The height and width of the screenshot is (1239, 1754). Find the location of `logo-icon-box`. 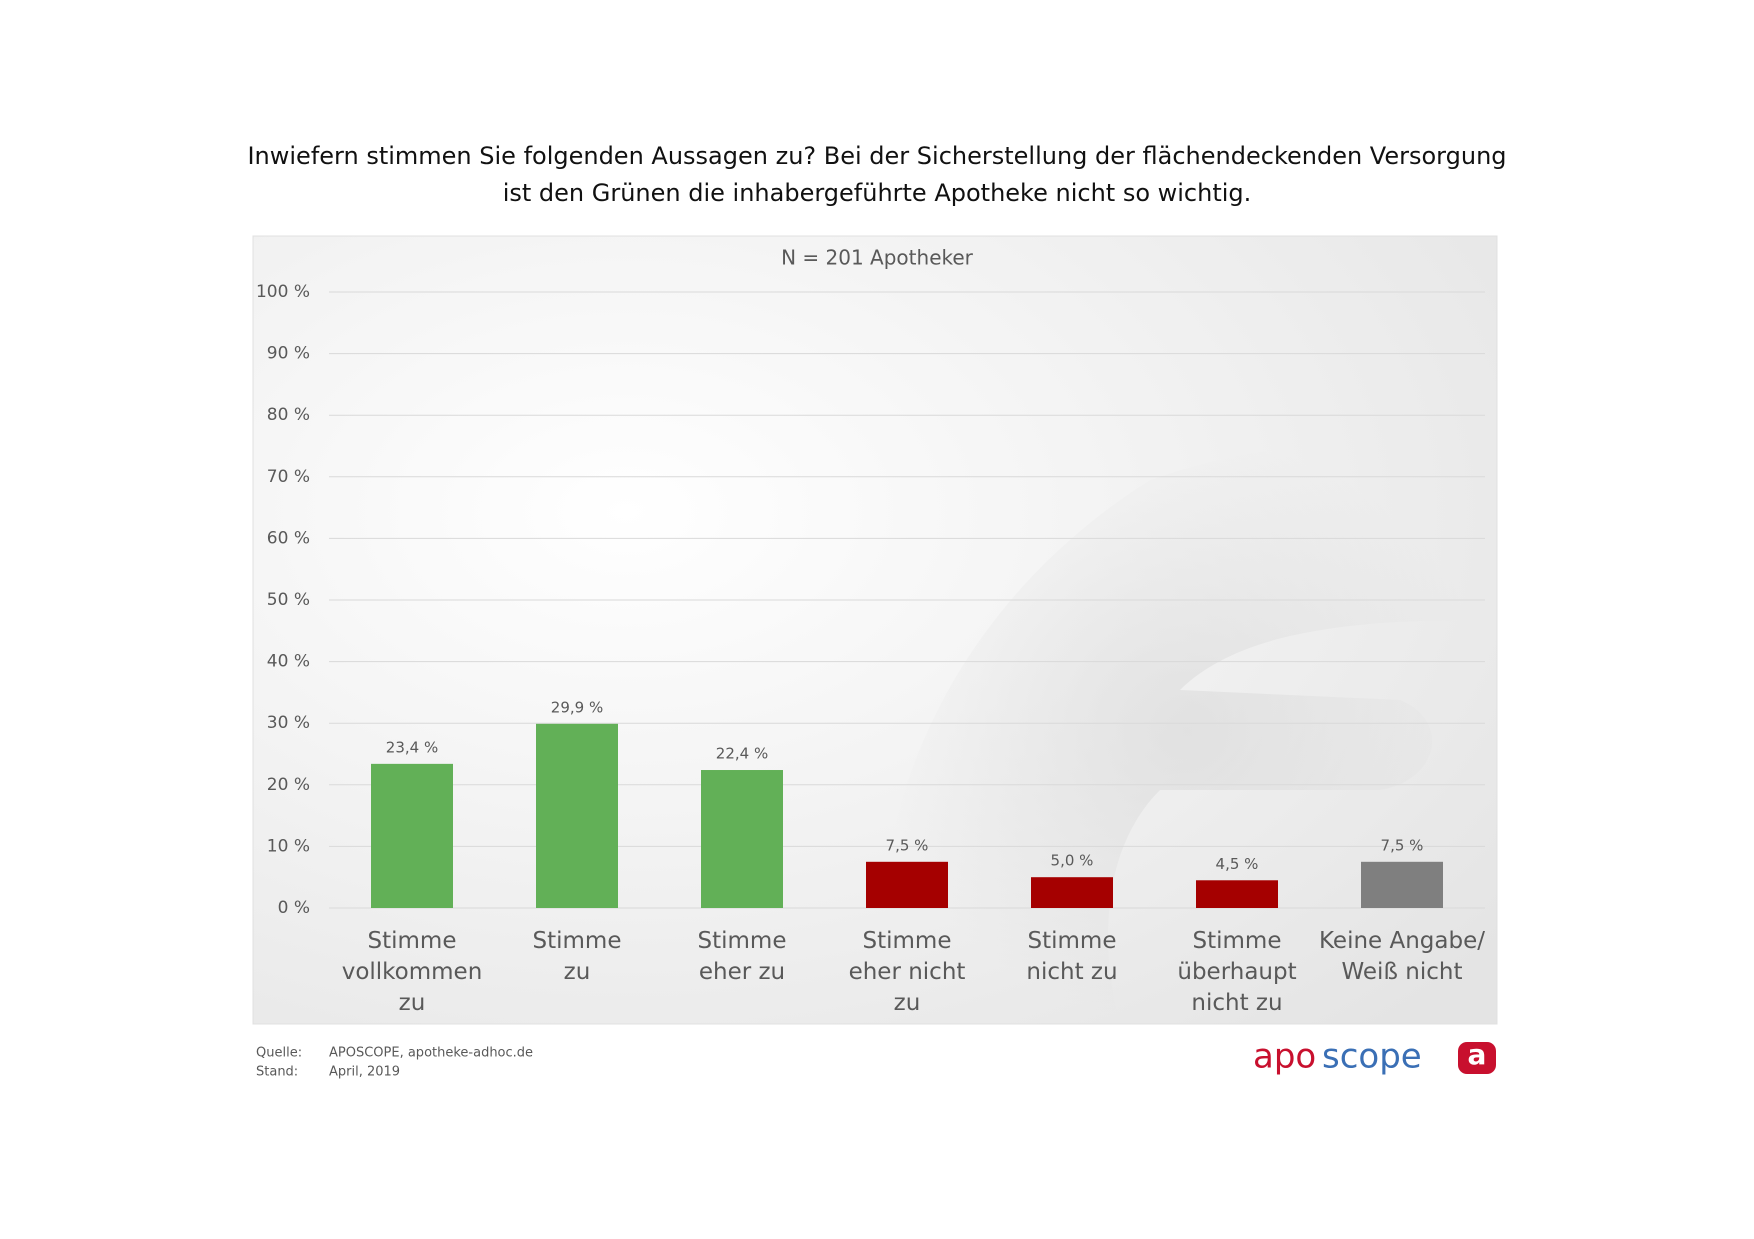

logo-icon-box is located at coordinates (1477, 1058).